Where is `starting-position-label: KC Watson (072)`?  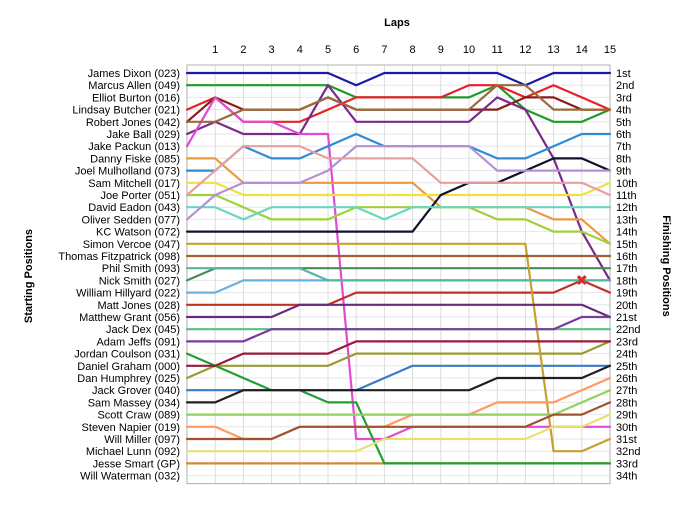 starting-position-label: KC Watson (072) is located at coordinates (138, 233).